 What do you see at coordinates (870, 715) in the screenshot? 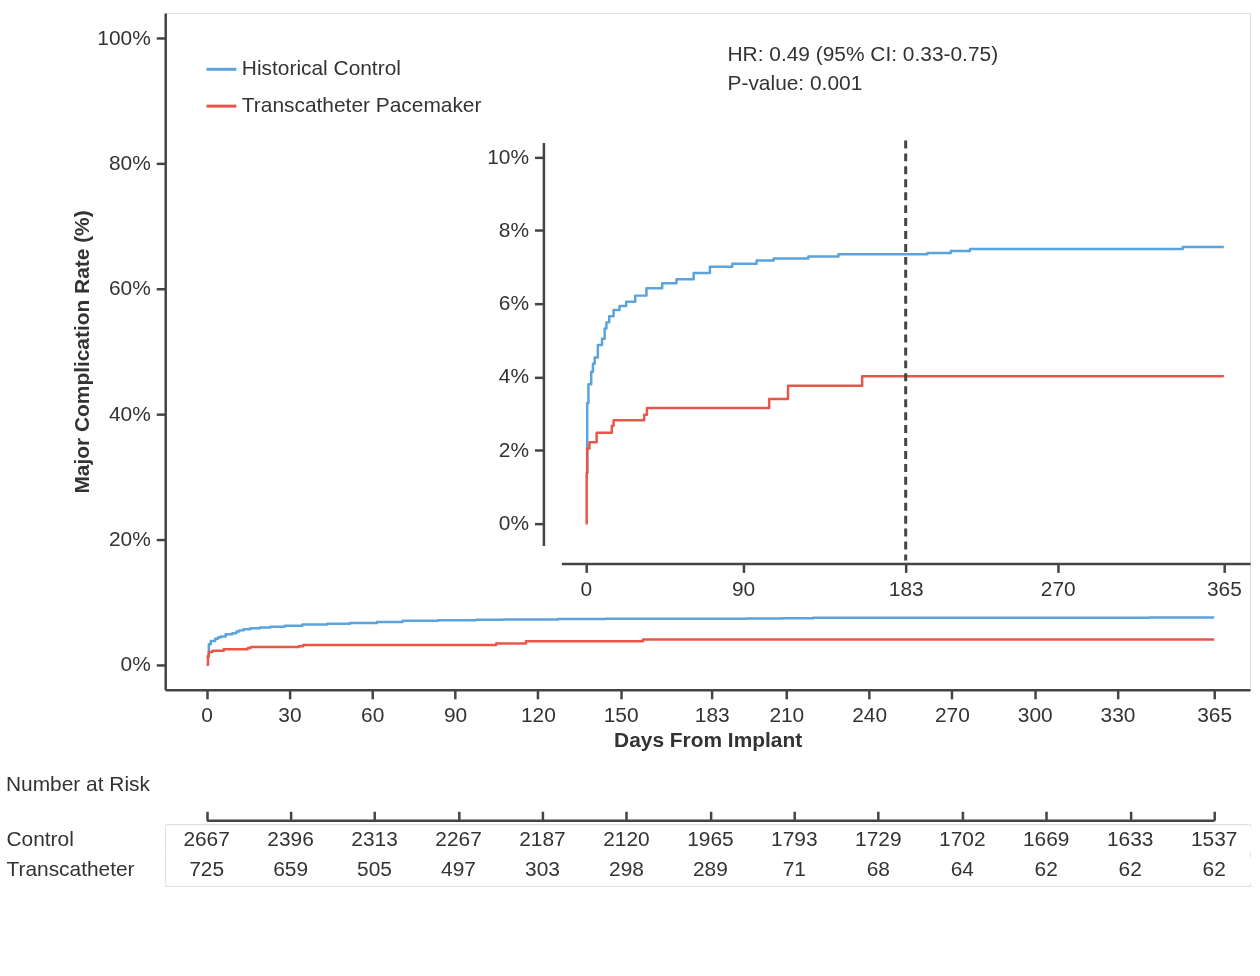
I see `x-tick-label: 240` at bounding box center [870, 715].